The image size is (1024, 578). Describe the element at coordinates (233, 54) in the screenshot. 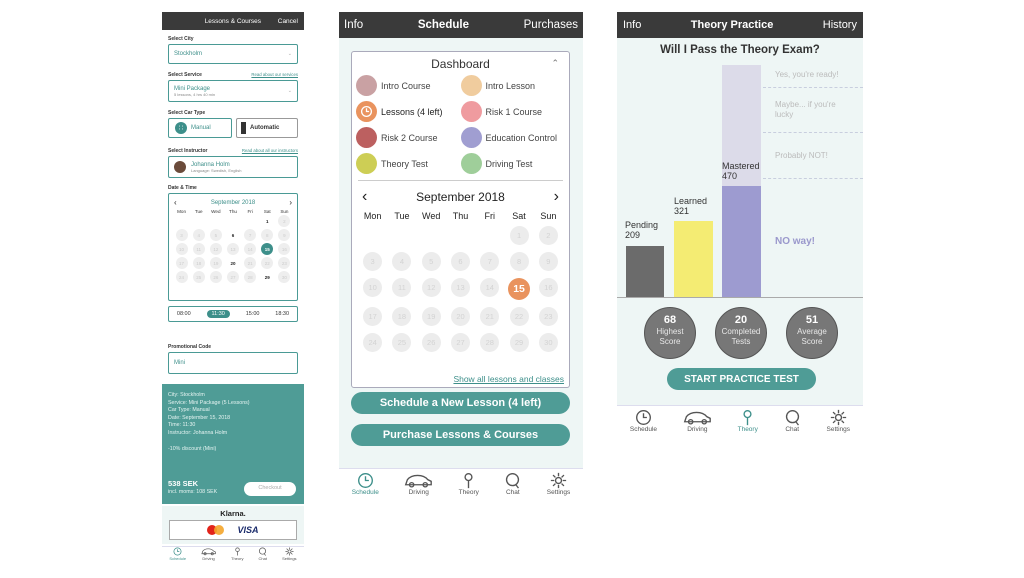

I see `city-select: Stockholm ⌄` at that location.